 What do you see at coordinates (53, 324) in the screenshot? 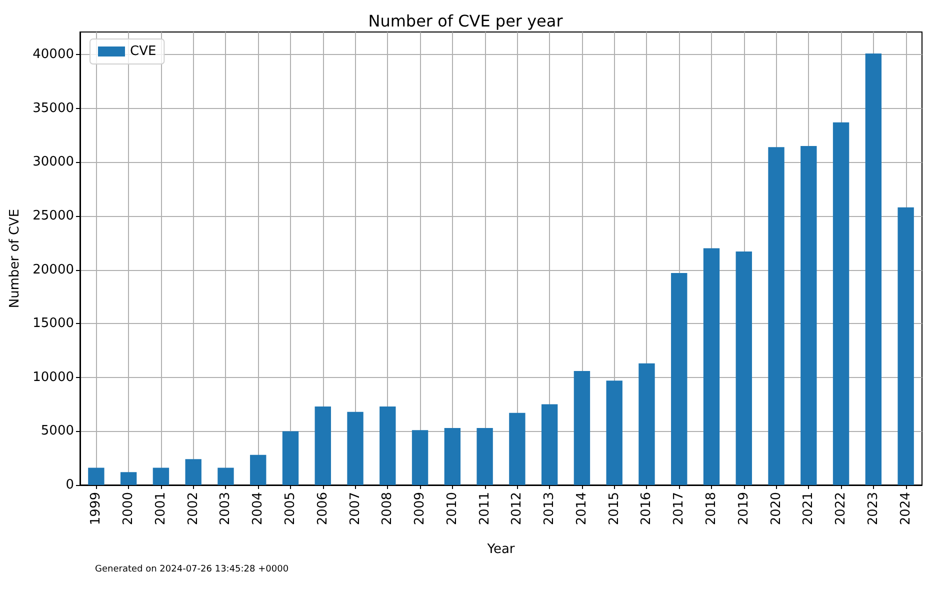
I see `y-tick-label: 15000` at bounding box center [53, 324].